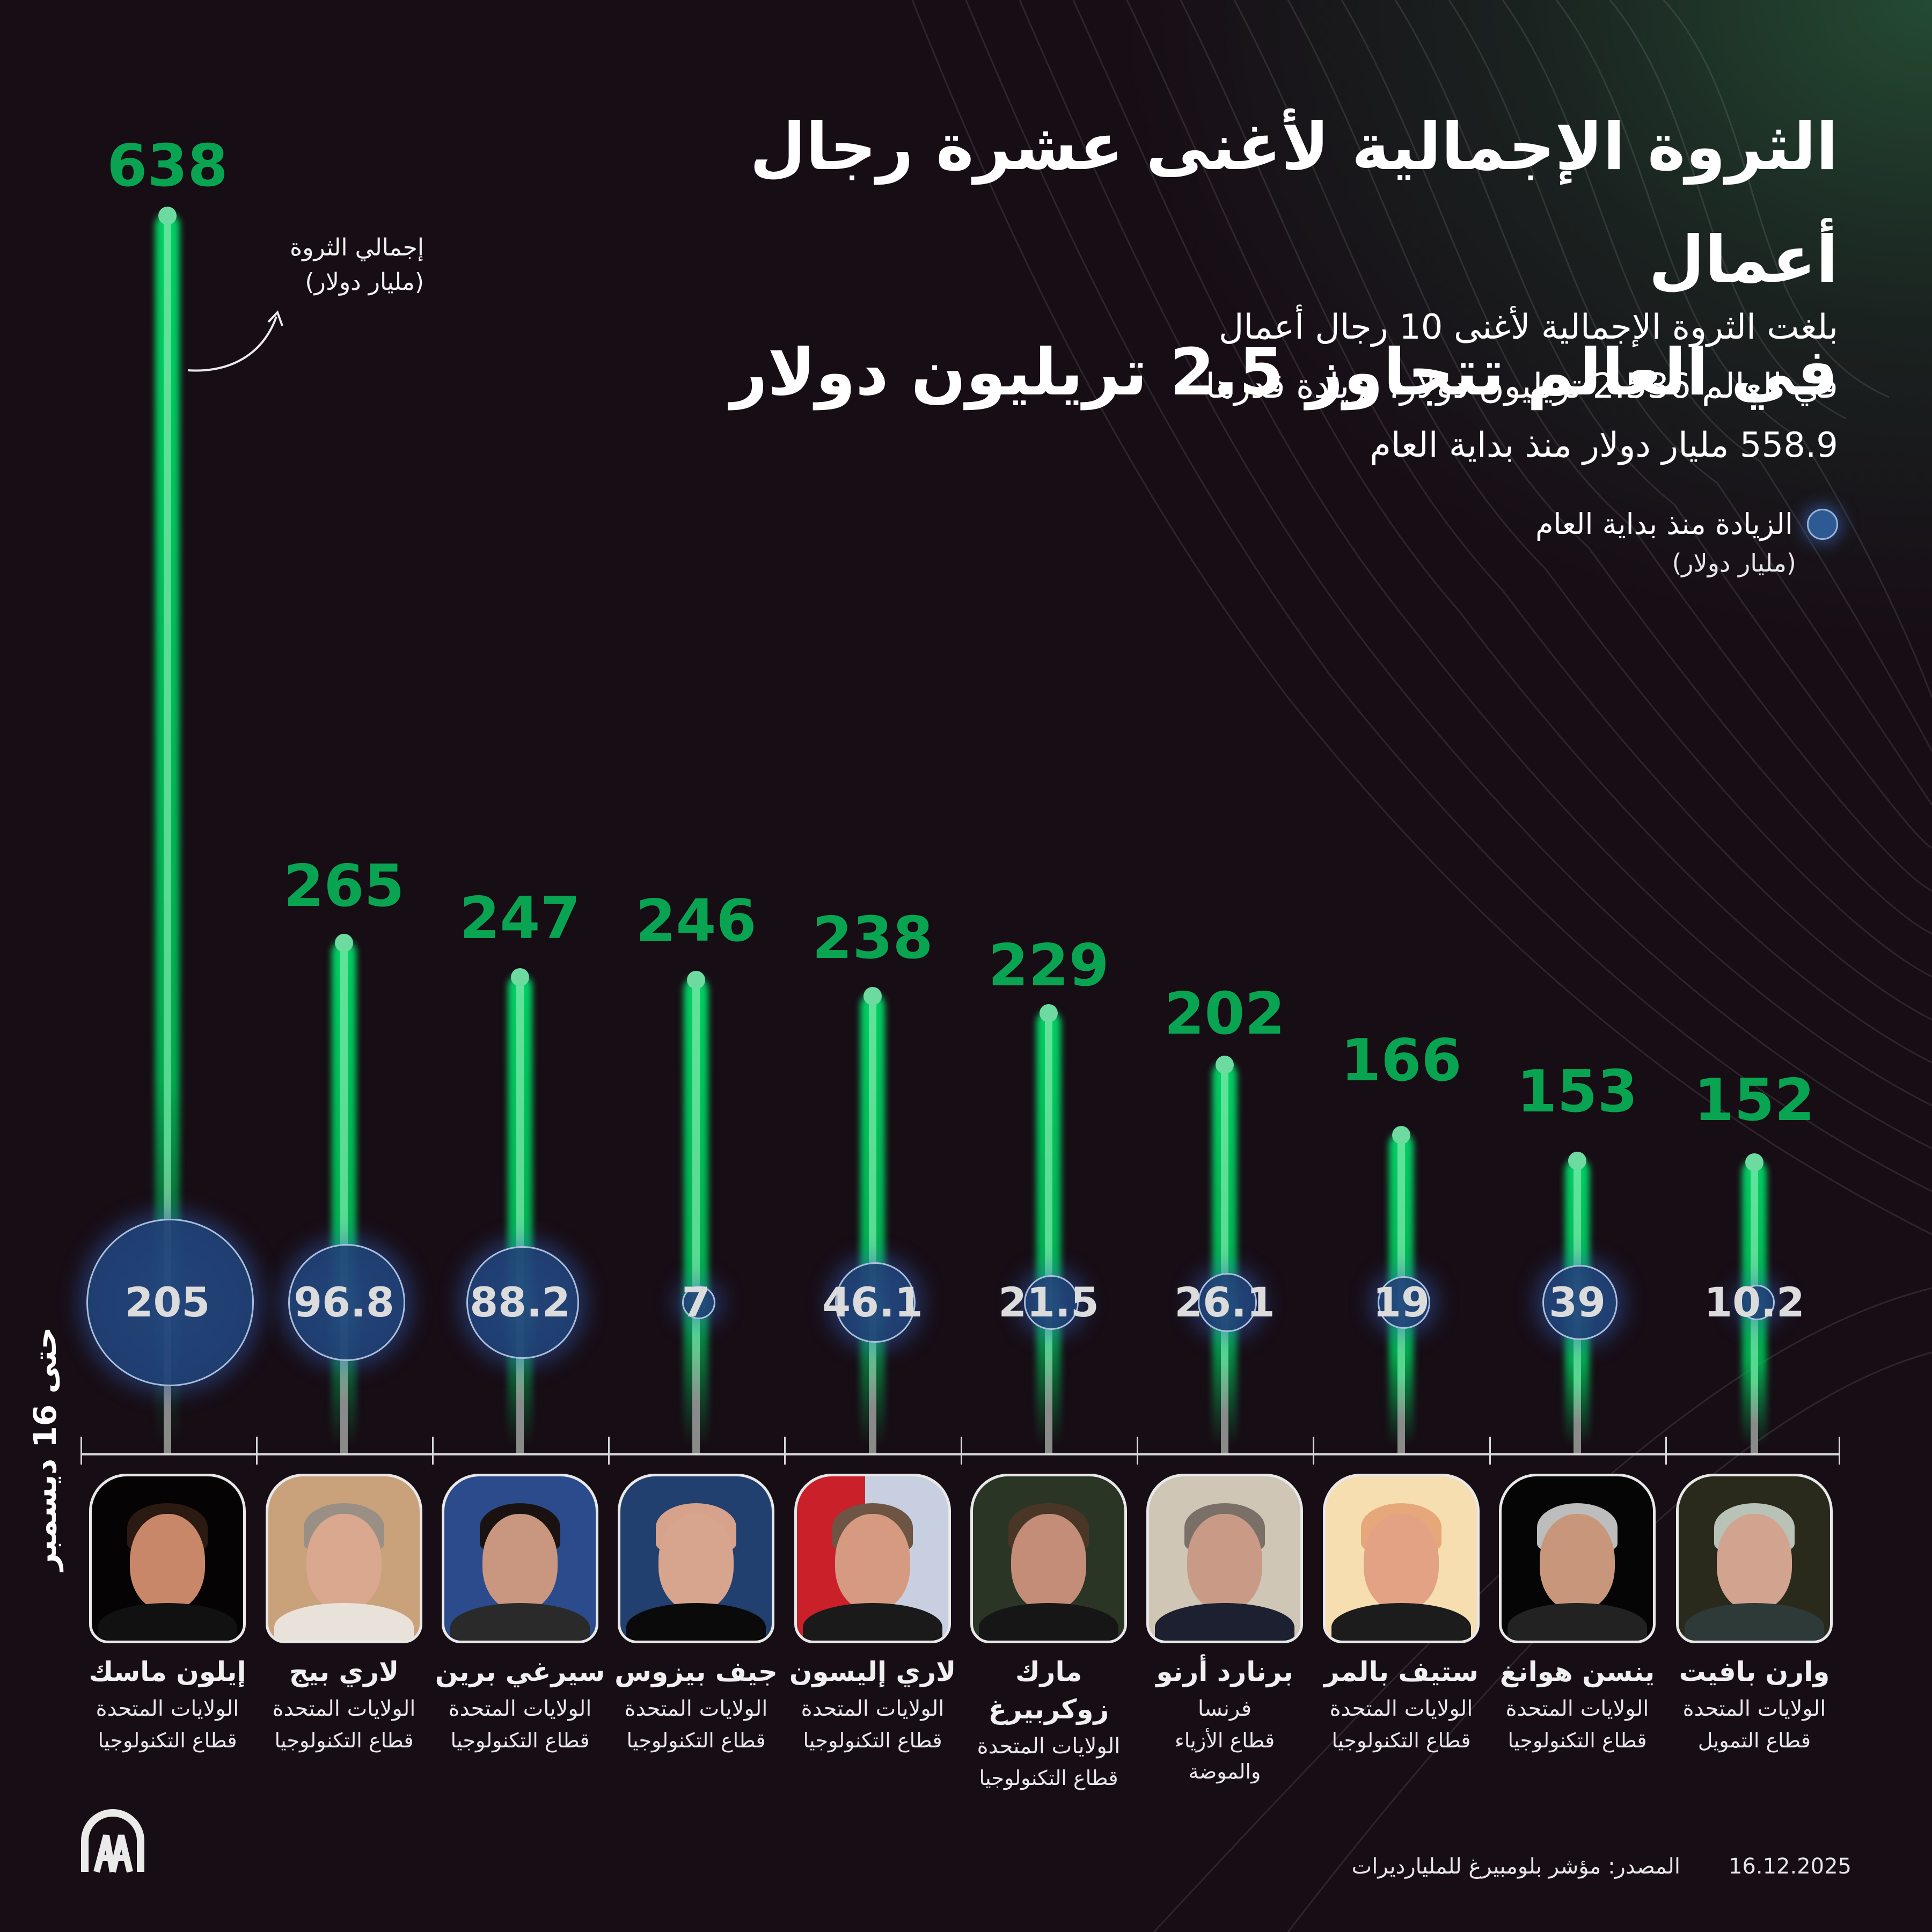 This screenshot has width=1932, height=1932. Describe the element at coordinates (1577, 1671) in the screenshot. I see `person-name: ينسن هوانغ` at that location.